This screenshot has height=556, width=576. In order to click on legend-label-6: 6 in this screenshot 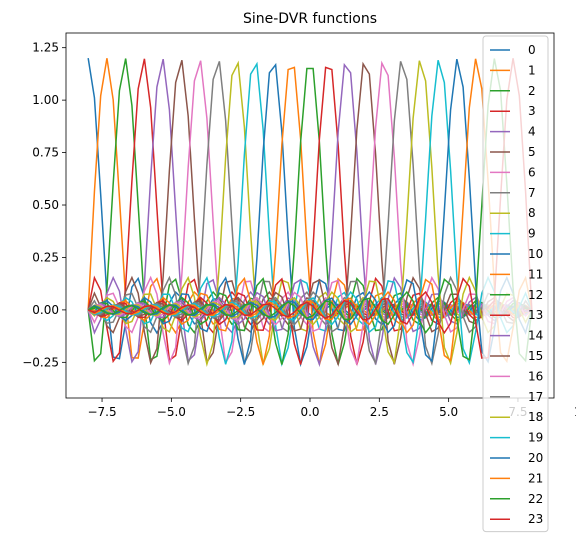, I will do `click(532, 172)`.